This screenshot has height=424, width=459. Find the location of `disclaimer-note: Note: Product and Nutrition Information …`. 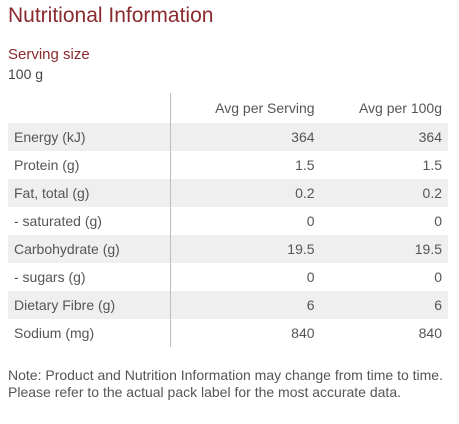

disclaimer-note: Note: Product and Nutrition Information … is located at coordinates (225, 383).